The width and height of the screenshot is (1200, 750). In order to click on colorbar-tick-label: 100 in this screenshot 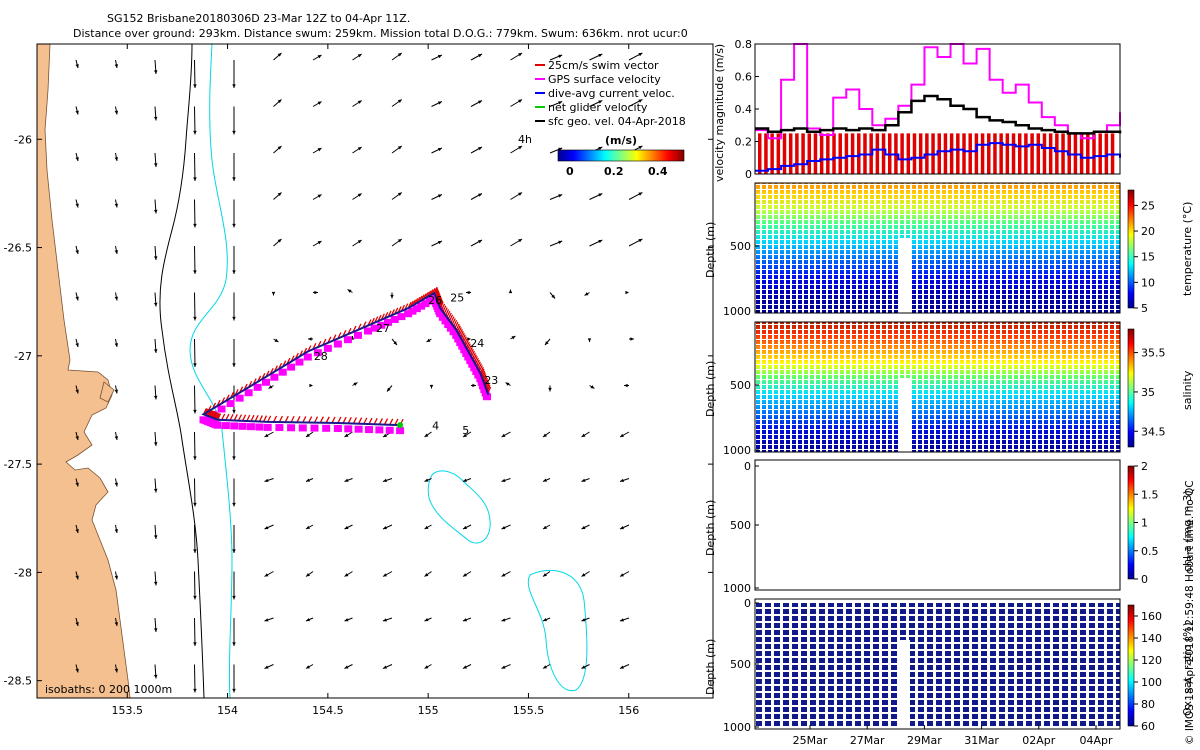, I will do `click(1151, 682)`.